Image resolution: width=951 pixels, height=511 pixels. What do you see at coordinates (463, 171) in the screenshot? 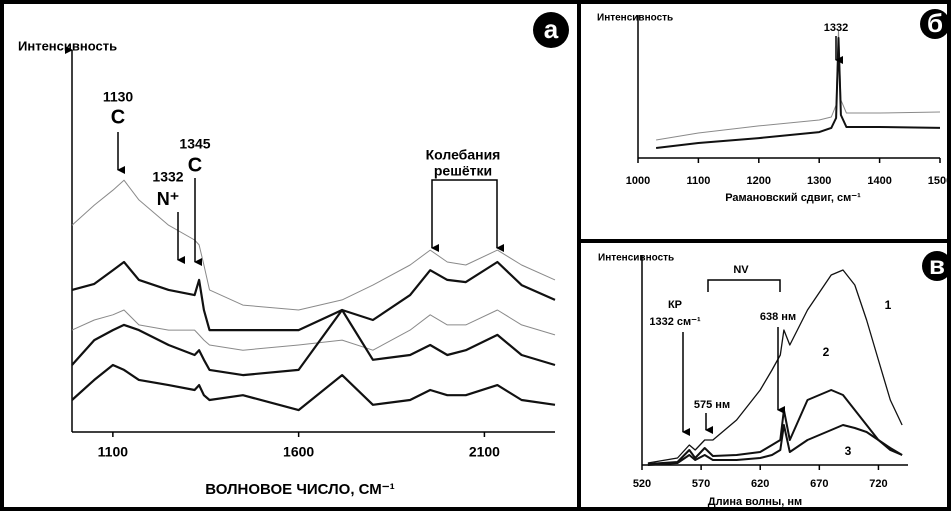
I see `annotation: решётки` at bounding box center [463, 171].